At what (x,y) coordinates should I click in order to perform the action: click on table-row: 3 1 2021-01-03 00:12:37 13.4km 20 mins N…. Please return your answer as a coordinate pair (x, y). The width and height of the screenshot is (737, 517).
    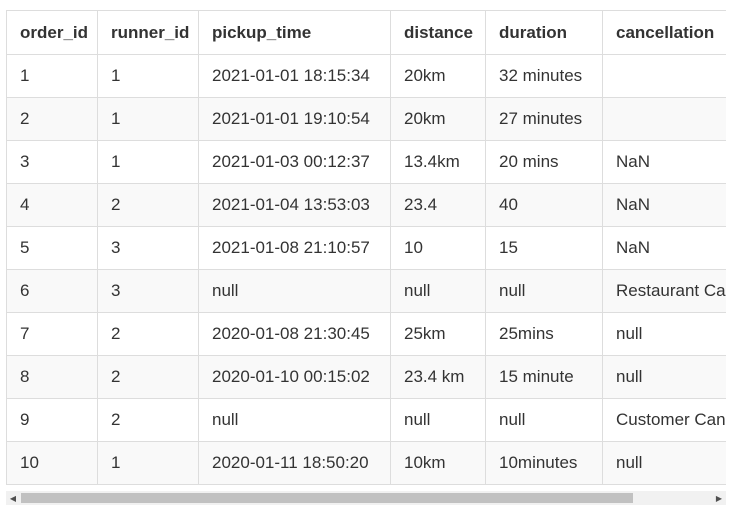
    Looking at the image, I should click on (366, 162).